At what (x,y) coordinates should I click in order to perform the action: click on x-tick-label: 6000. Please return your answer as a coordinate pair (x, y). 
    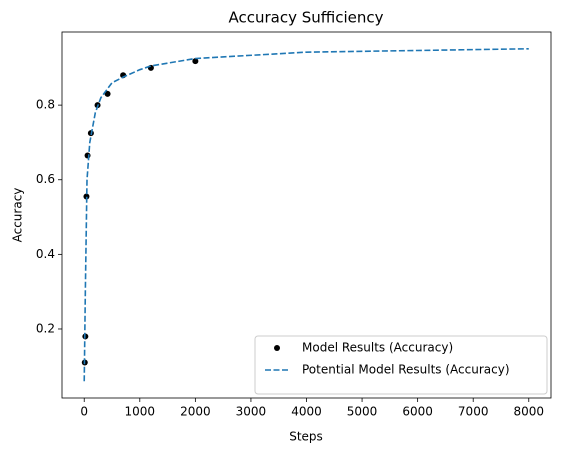
    Looking at the image, I should click on (417, 412).